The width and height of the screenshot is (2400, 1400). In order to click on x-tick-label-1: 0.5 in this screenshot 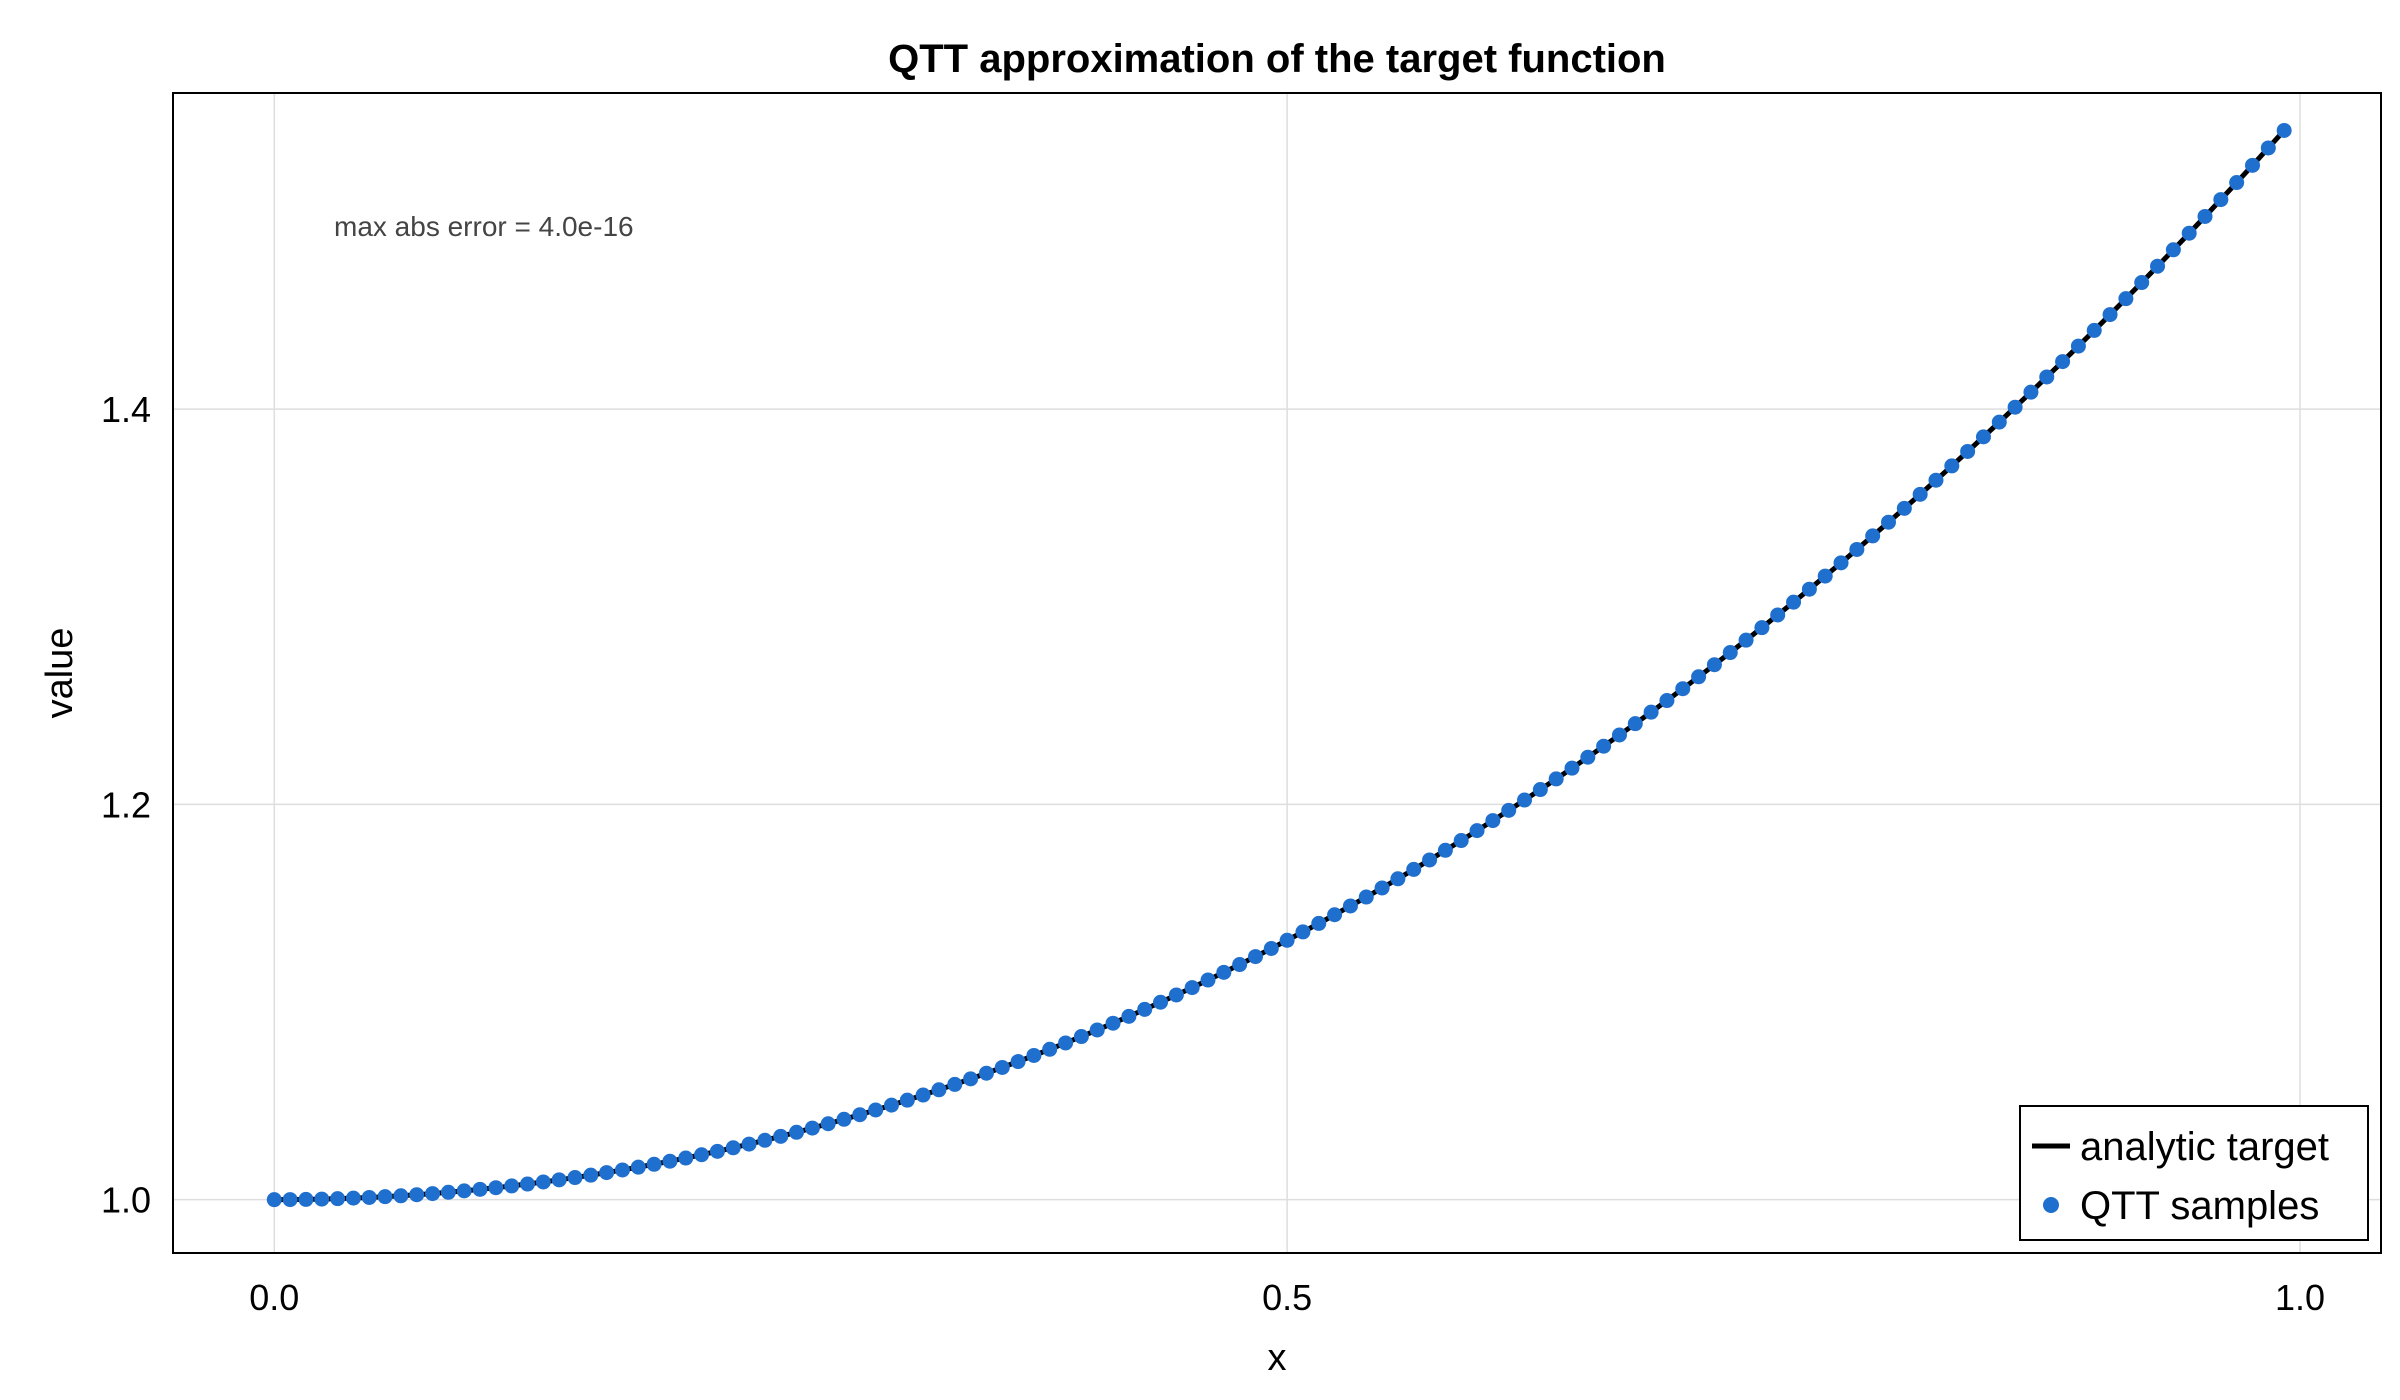, I will do `click(1287, 1297)`.